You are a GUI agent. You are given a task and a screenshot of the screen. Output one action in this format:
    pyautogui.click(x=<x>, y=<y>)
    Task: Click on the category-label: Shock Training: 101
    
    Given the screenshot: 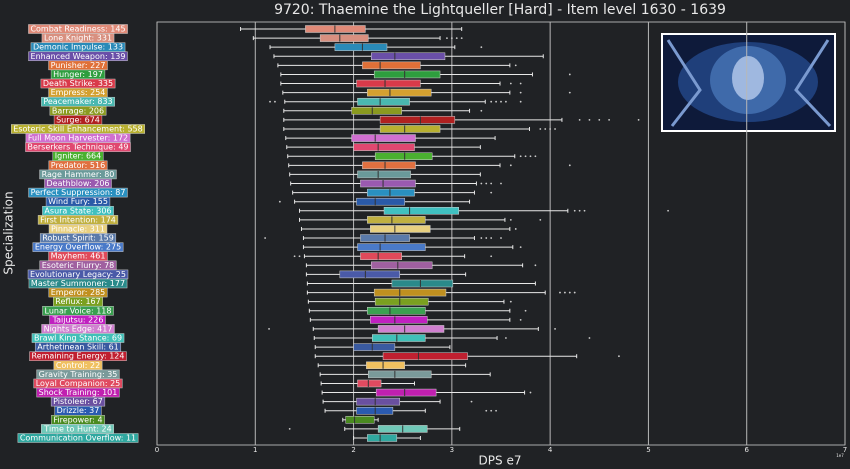 What is the action you would take?
    pyautogui.click(x=78, y=392)
    